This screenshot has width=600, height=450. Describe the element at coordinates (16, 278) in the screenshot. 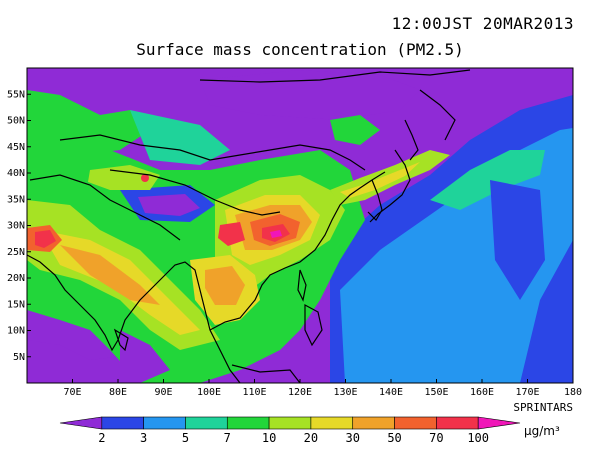

I see `lat-tick-label: 20N` at that location.